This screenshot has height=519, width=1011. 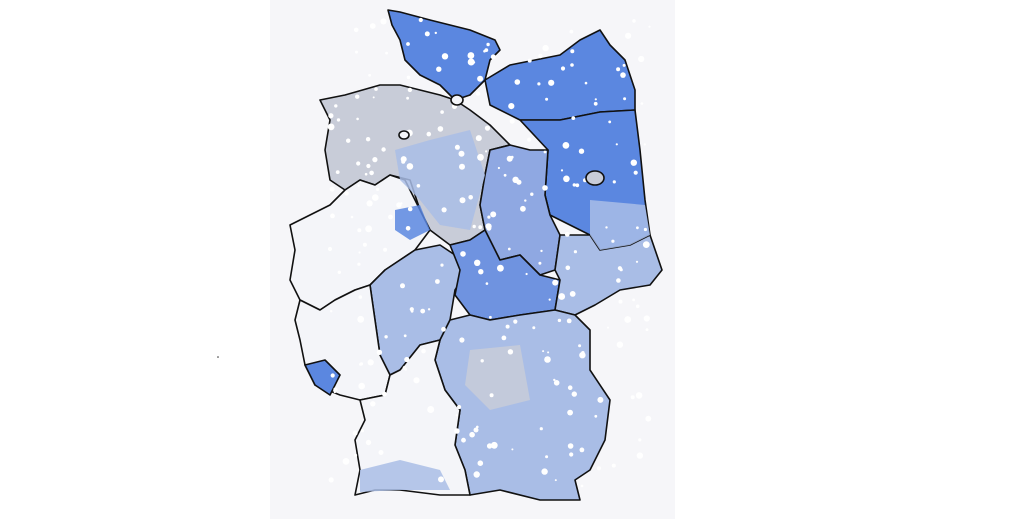 What do you see at coordinates (560, 75) in the screenshot?
I see `state-mecklenburg` at bounding box center [560, 75].